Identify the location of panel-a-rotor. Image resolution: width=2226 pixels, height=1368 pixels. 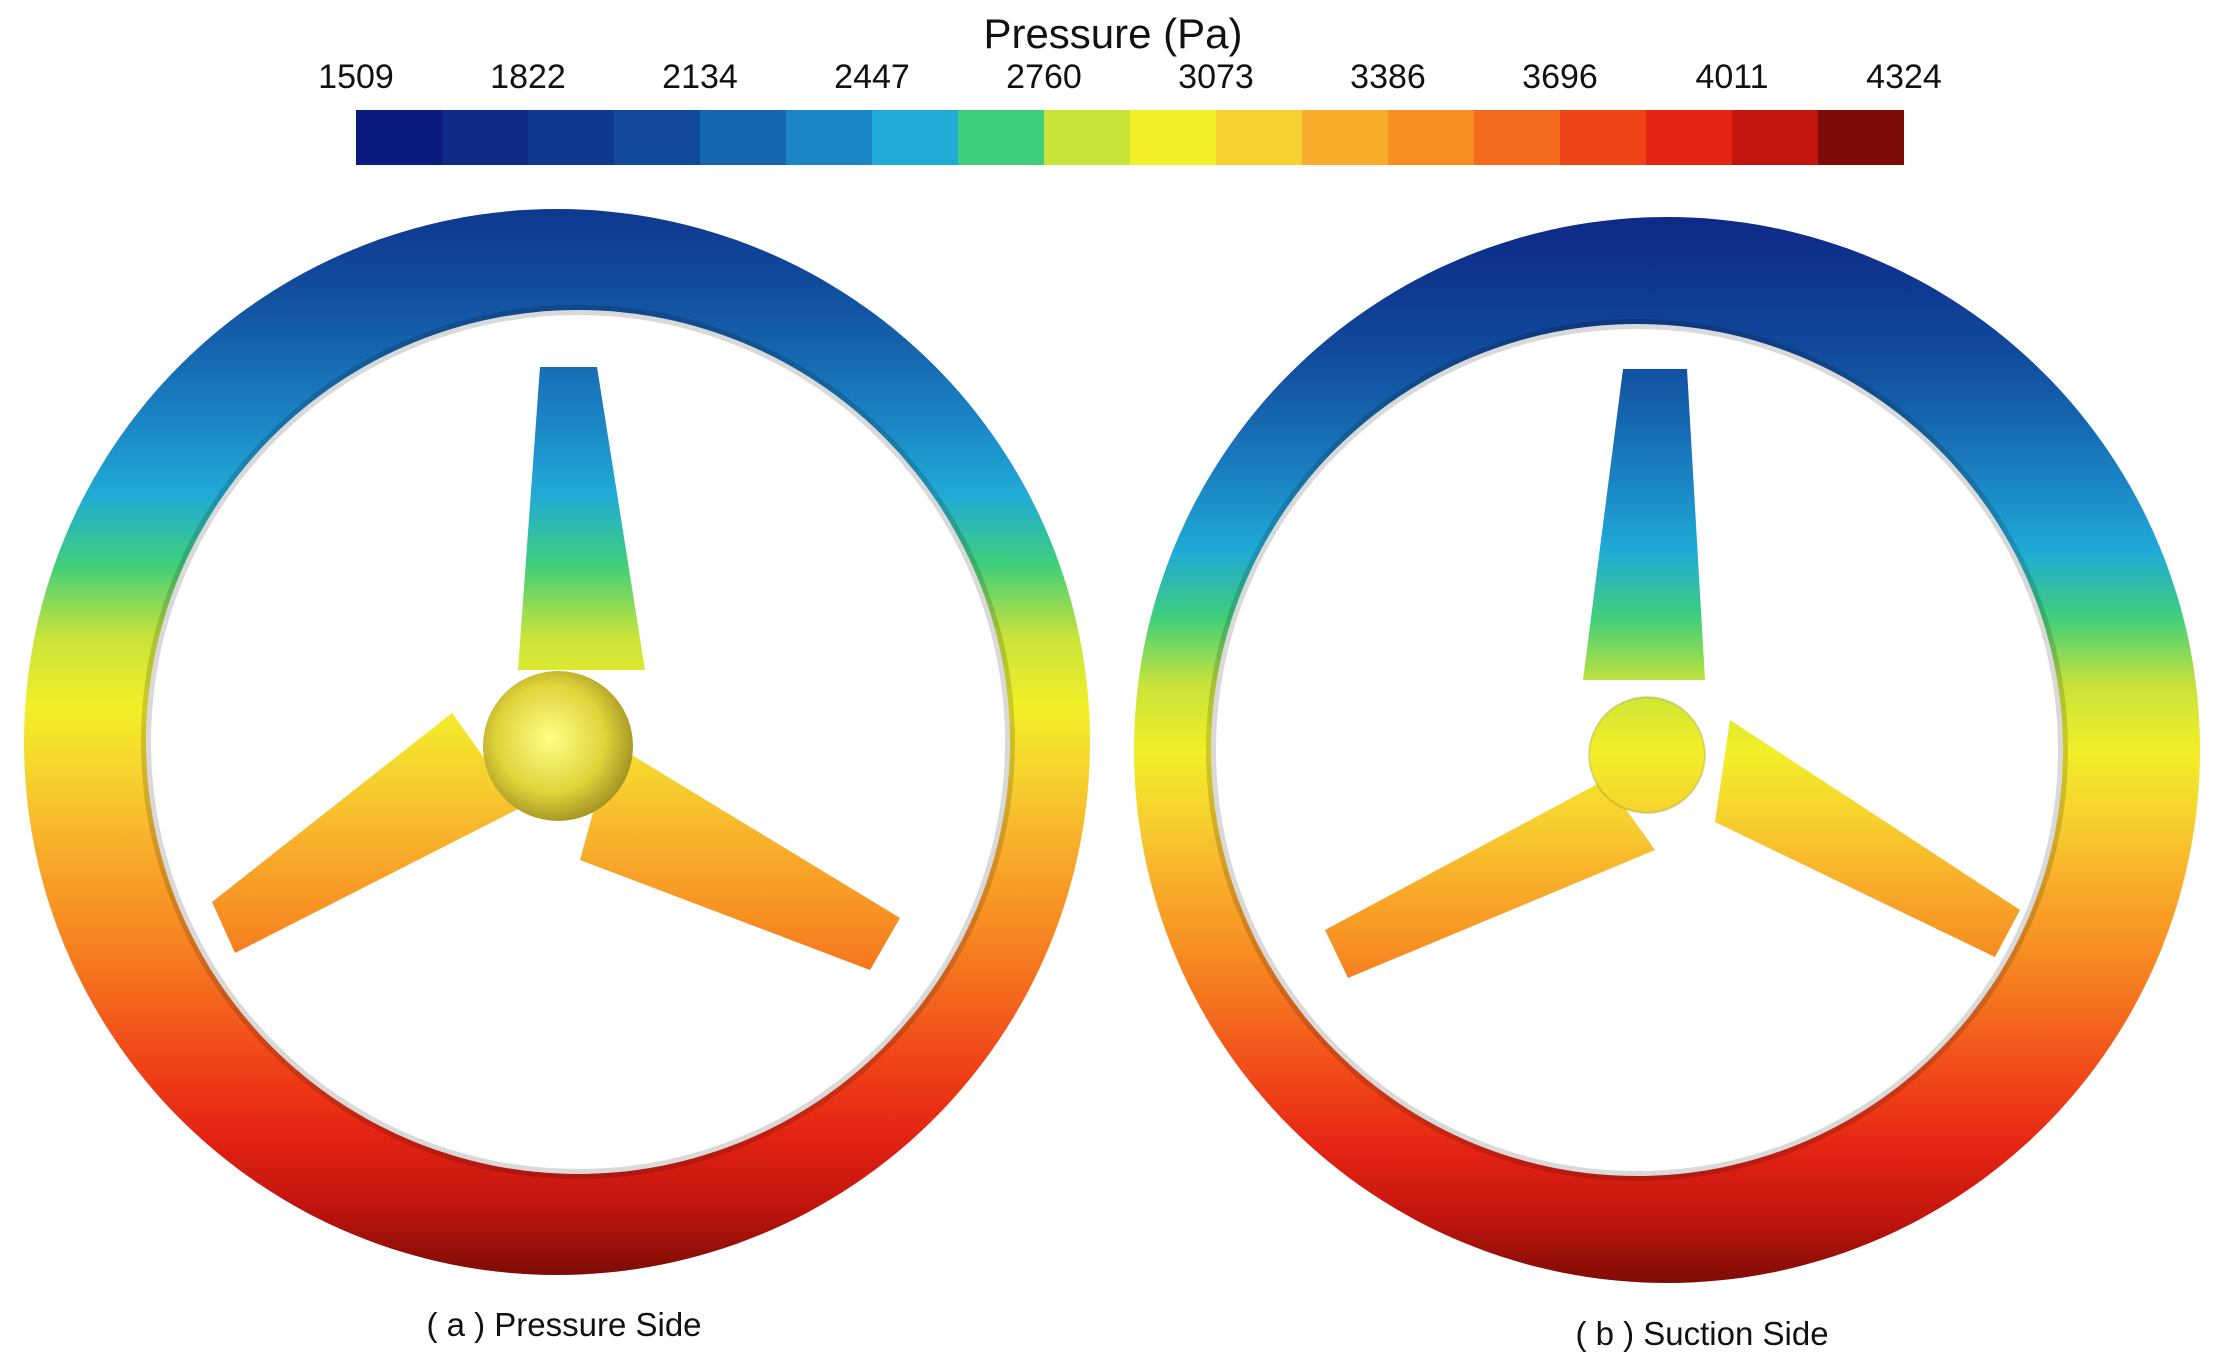
(556, 668).